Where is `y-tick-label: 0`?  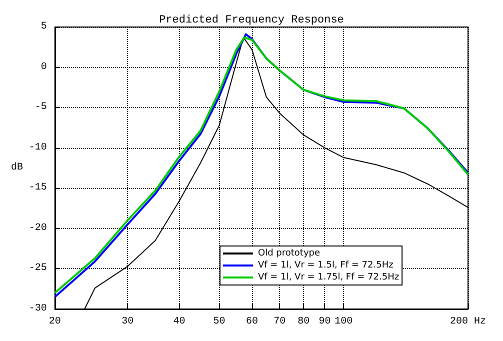 y-tick-label: 0 is located at coordinates (43, 67).